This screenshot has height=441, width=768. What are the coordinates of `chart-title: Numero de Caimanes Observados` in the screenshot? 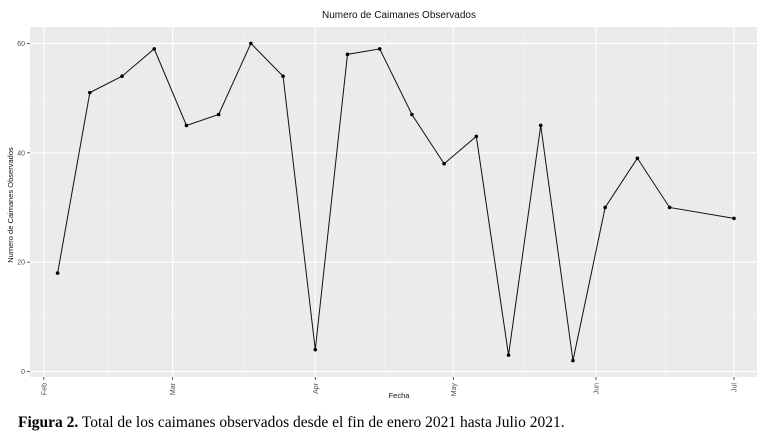 It's located at (399, 15).